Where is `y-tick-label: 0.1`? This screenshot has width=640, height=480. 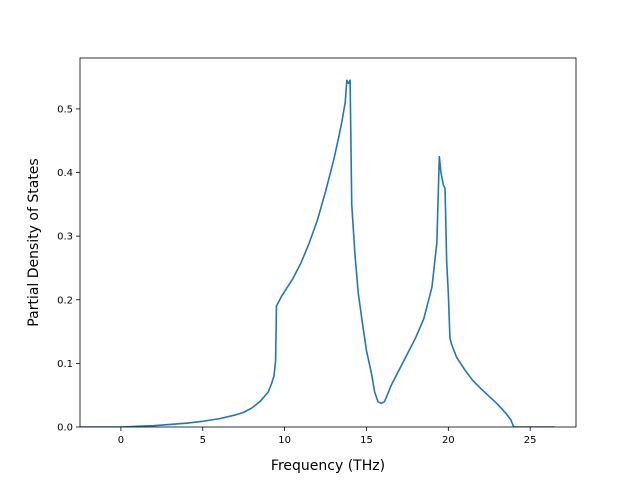 y-tick-label: 0.1 is located at coordinates (65, 364).